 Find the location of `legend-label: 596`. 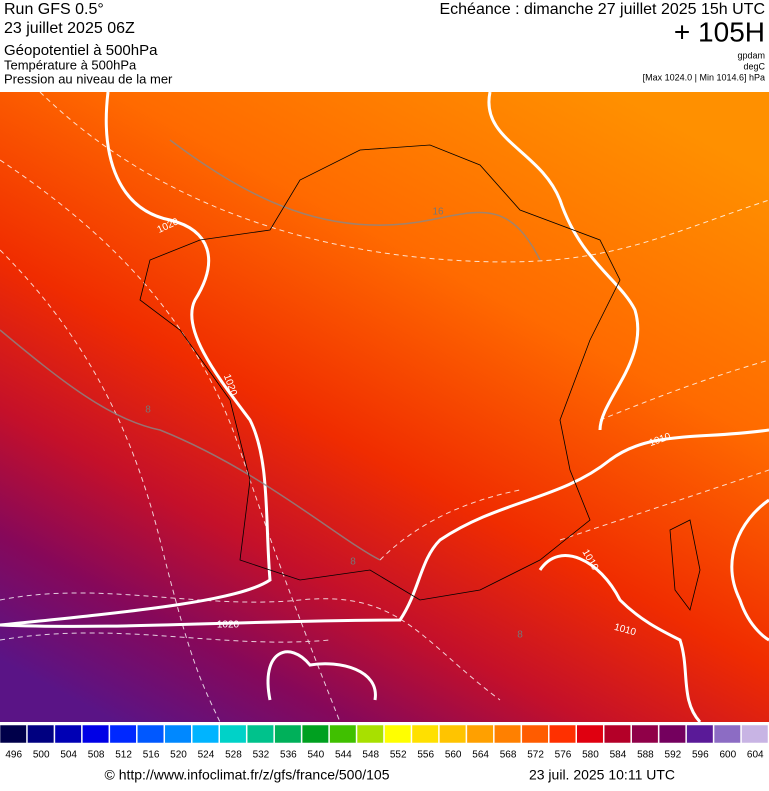

legend-label: 596 is located at coordinates (700, 755).